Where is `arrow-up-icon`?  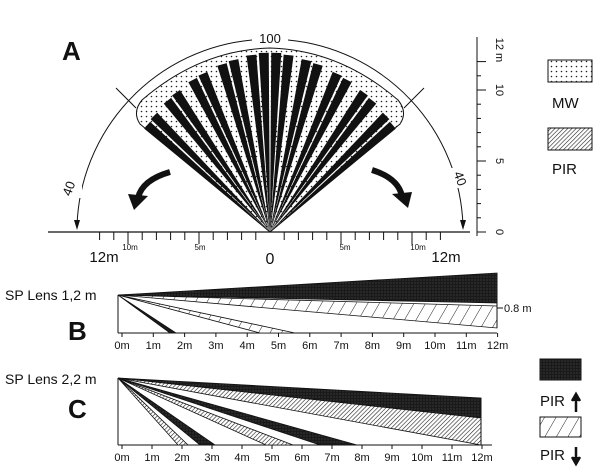 arrow-up-icon is located at coordinates (576, 401).